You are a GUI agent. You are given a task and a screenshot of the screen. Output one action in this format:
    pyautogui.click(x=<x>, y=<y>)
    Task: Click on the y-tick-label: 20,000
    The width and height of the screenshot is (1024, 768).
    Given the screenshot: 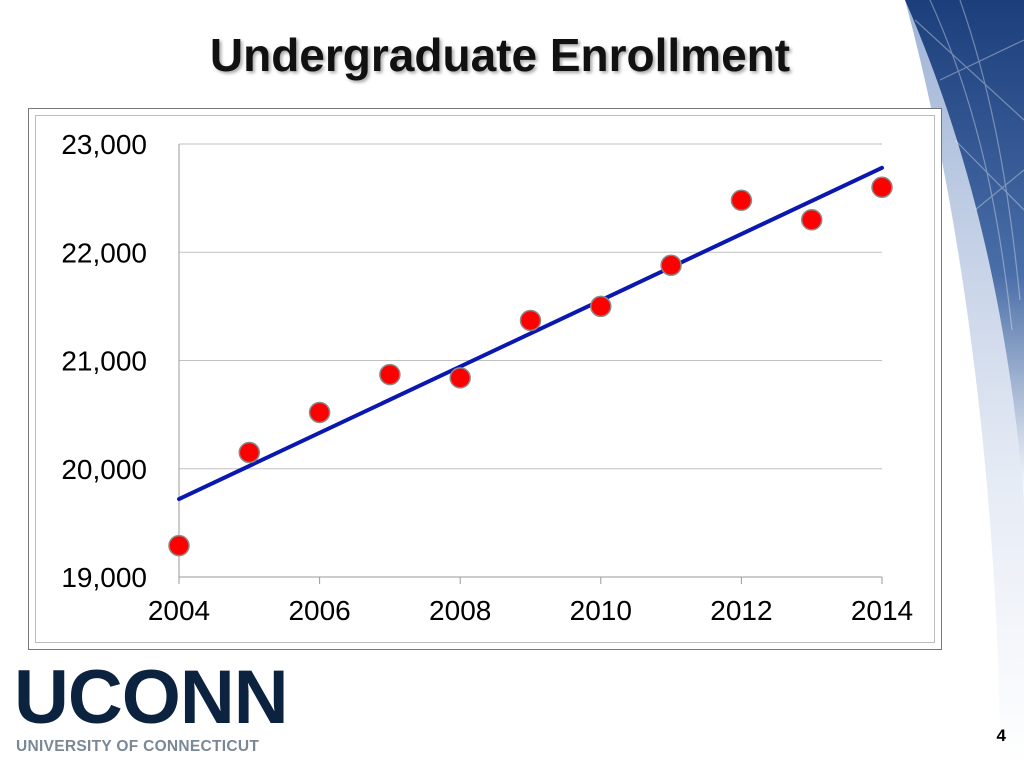 What is the action you would take?
    pyautogui.click(x=104, y=469)
    